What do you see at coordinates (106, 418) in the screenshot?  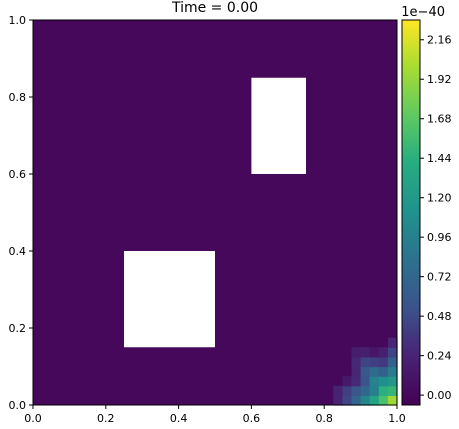 I see `x-tick-label: 0.2` at bounding box center [106, 418].